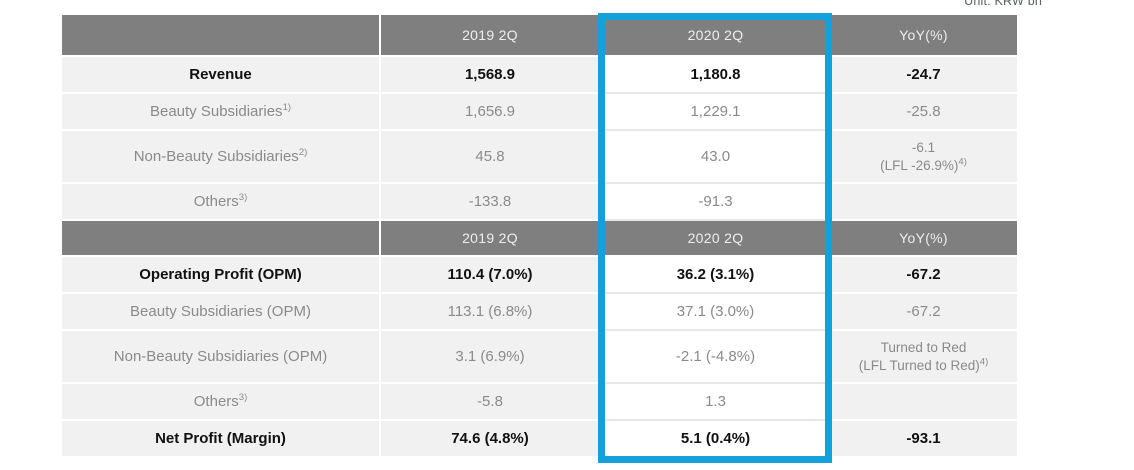 The height and width of the screenshot is (470, 1134). I want to click on value-yoy: -6.1 (LFL -26.9%)4), so click(923, 157).